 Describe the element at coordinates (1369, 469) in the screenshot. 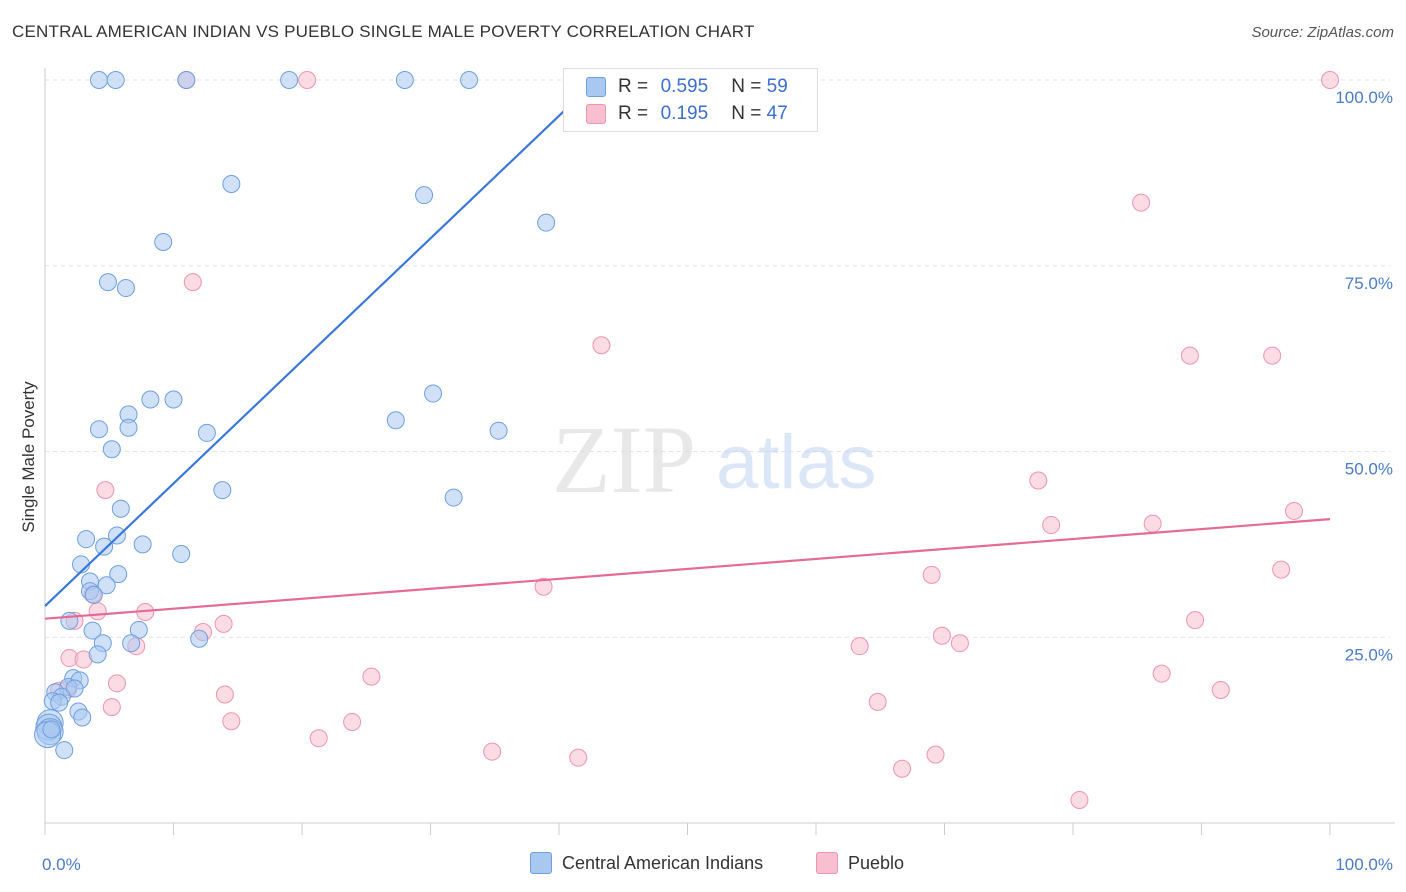

I see `y-tick-label: 50.0%` at that location.